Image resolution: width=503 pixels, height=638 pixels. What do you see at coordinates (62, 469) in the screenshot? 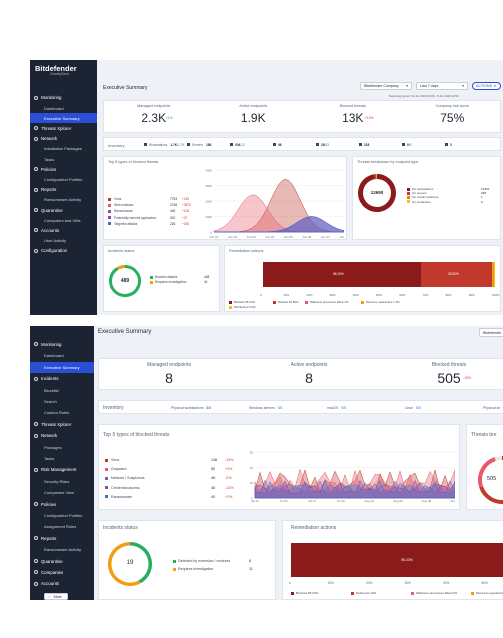
I see `sidebar-item-risk-management: Risk Management` at bounding box center [62, 469].